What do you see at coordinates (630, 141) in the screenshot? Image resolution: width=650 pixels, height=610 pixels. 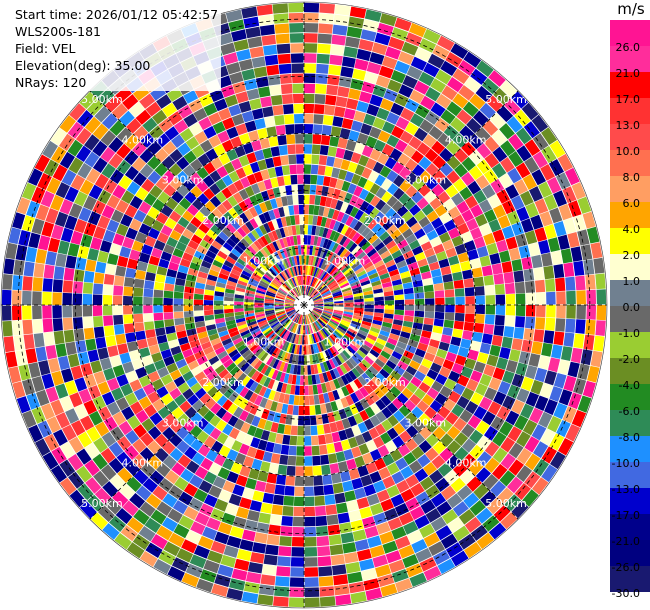 I see `colorbar-swatch: 10.0` at bounding box center [630, 141].